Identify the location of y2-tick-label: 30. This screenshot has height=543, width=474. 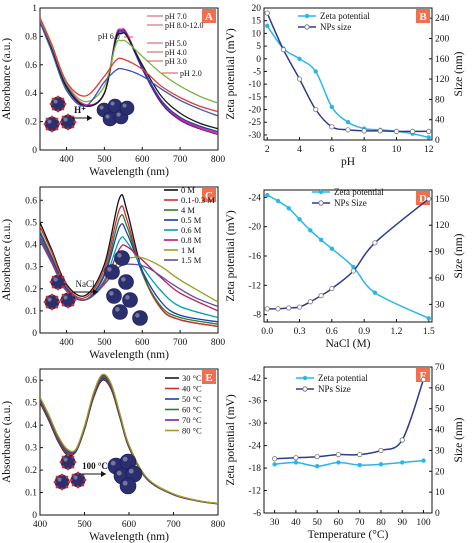
(440, 305).